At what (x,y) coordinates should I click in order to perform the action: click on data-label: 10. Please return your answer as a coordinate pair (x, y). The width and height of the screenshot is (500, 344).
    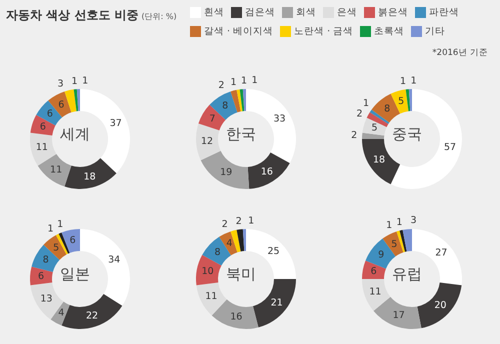
    Looking at the image, I should click on (208, 272).